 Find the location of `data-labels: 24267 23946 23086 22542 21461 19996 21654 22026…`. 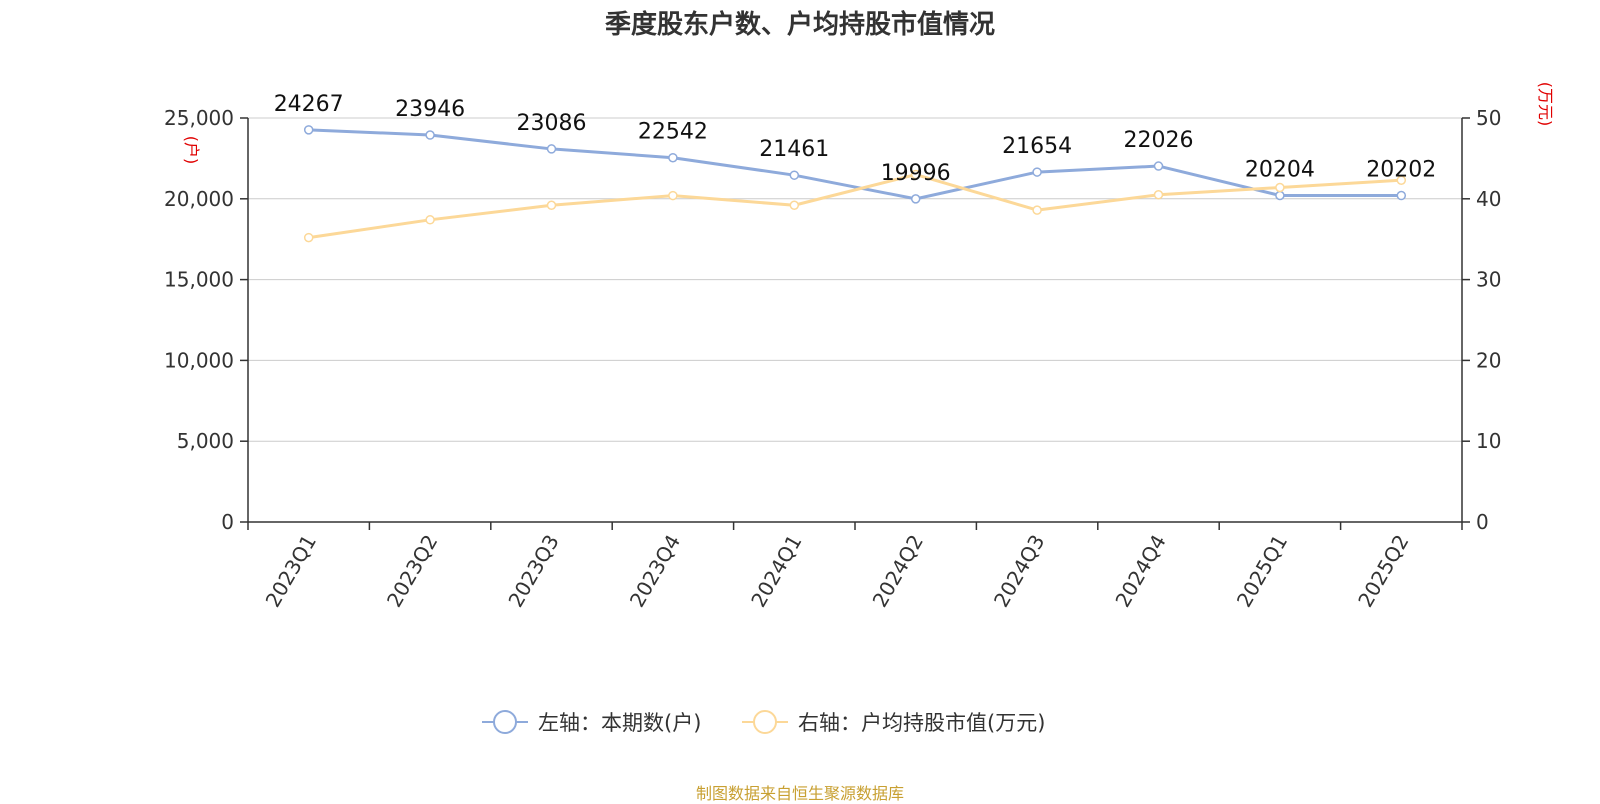

data-labels: 24267 23946 23086 22542 21461 19996 21654 22026… is located at coordinates (855, 139).